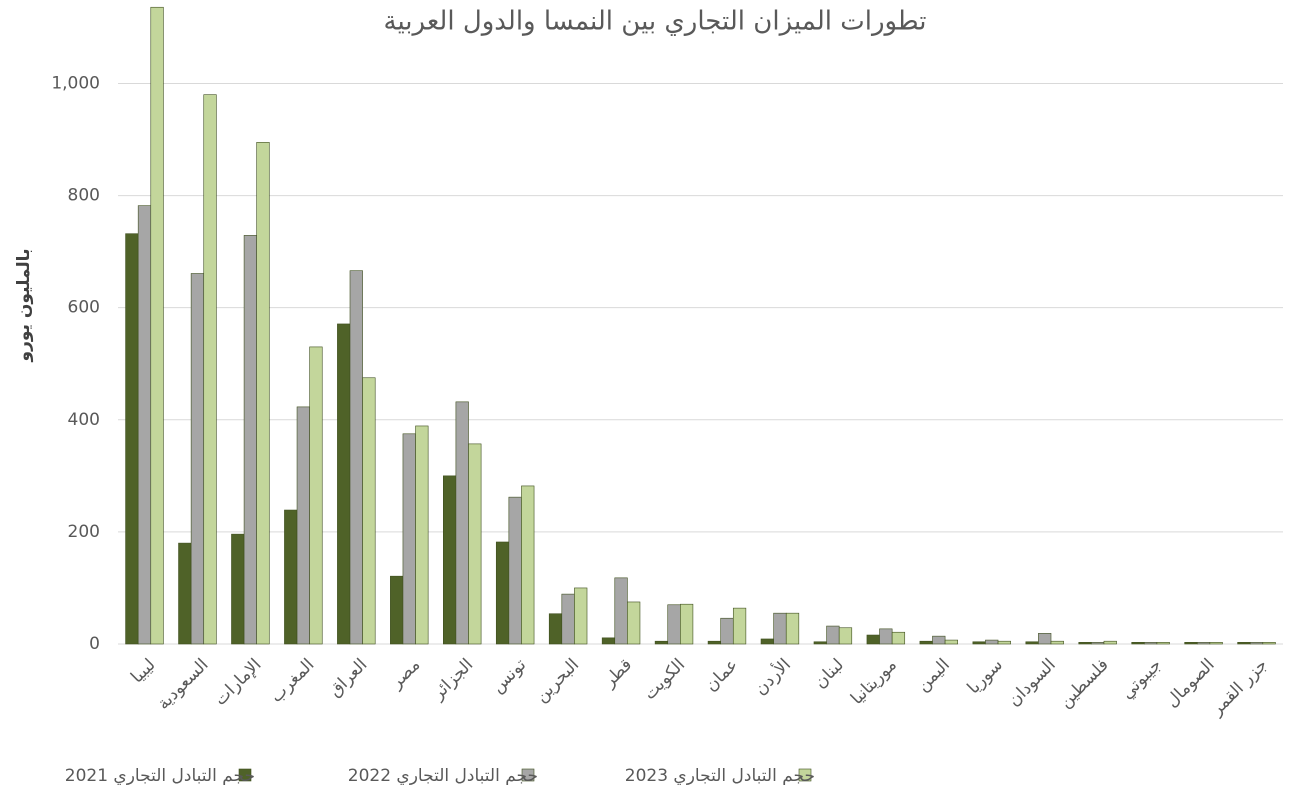 Image resolution: width=1291 pixels, height=793 pixels. Describe the element at coordinates (143, 671) in the screenshot. I see `x-tick-label: ليبيا` at that location.